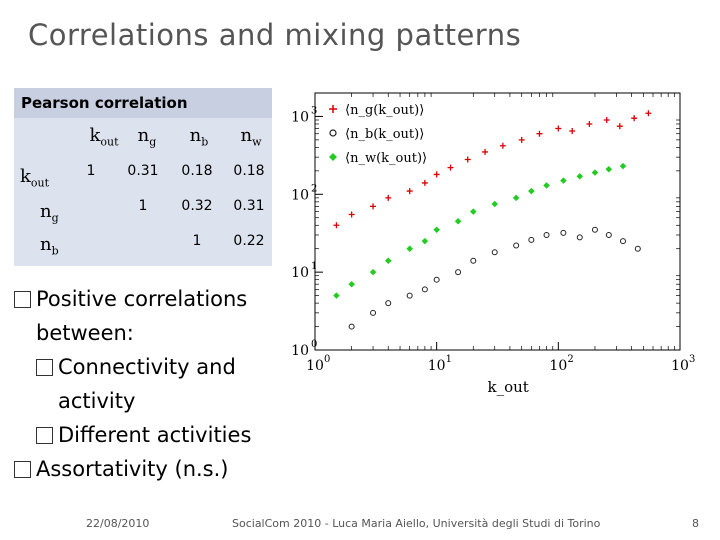  I want to click on bullet-item: Connectivity and activity, so click(132, 384).